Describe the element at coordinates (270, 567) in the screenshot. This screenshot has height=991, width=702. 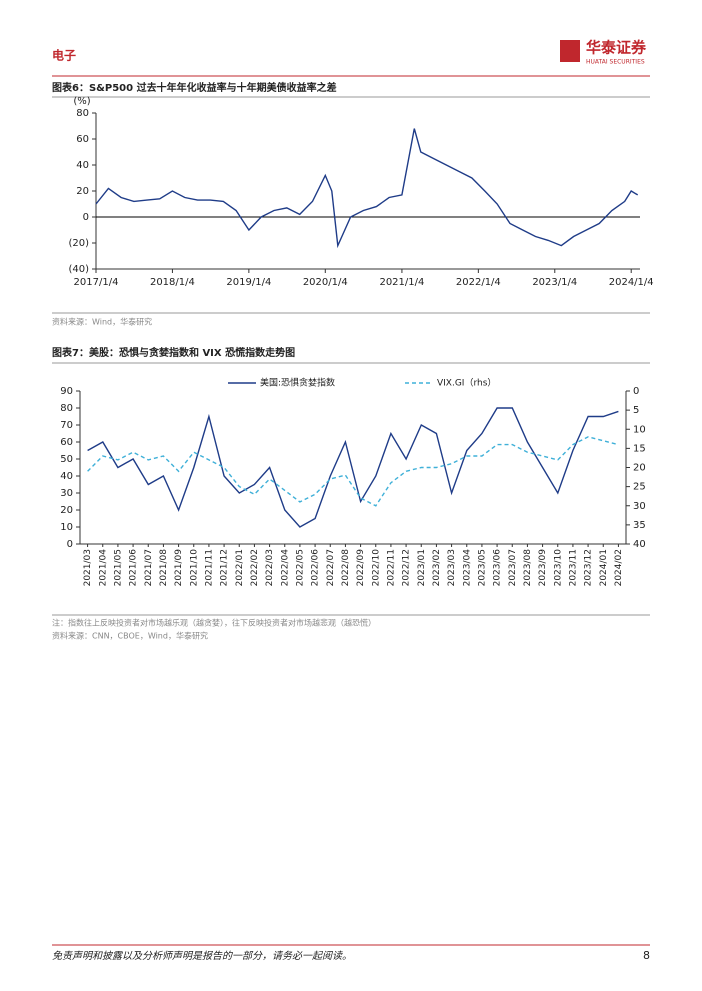
I see `x-tick-label: 2022/03` at that location.